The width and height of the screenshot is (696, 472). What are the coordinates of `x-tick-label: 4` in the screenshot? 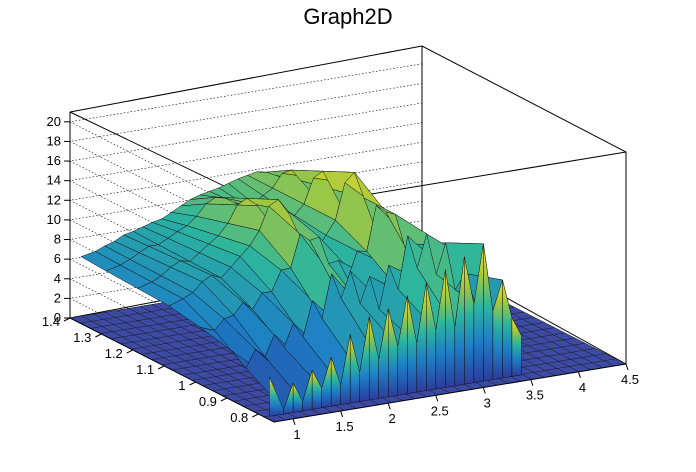 It's located at (582, 387).